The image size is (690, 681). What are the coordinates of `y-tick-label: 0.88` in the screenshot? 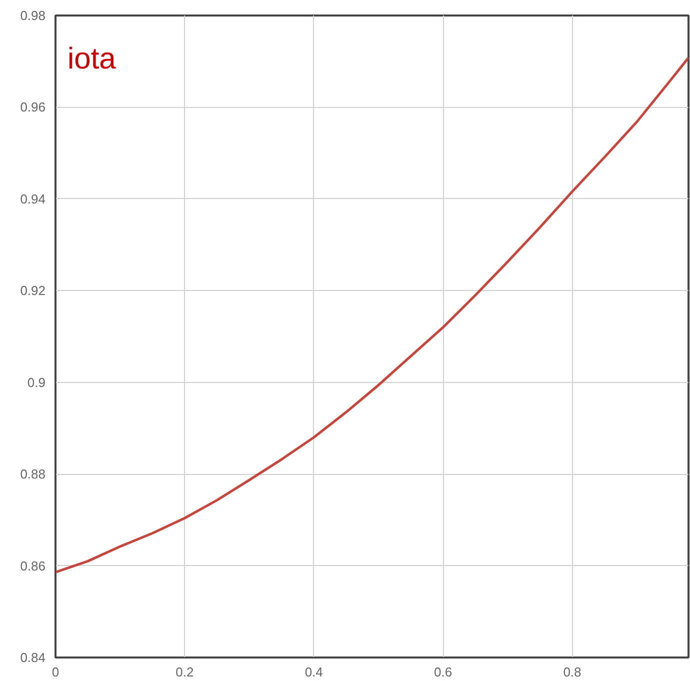 It's located at (33, 474).